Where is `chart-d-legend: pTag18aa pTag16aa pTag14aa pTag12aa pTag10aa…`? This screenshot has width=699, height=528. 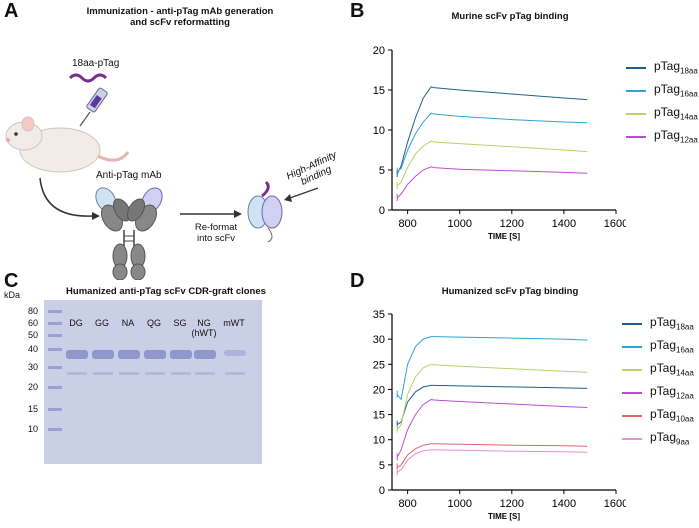 chart-d-legend: pTag18aa pTag16aa pTag14aa pTag12aa pTag10aa… is located at coordinates (658, 381).